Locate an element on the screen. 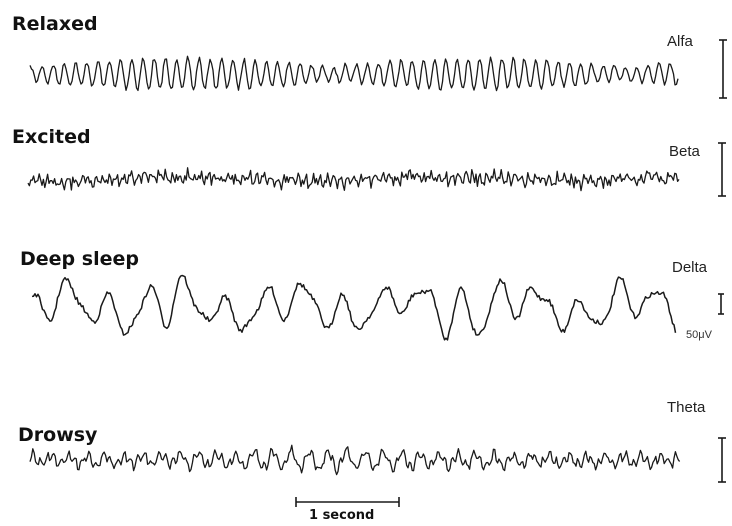 The width and height of the screenshot is (732, 526). amplitude-scale-bar-delta is located at coordinates (721, 304).